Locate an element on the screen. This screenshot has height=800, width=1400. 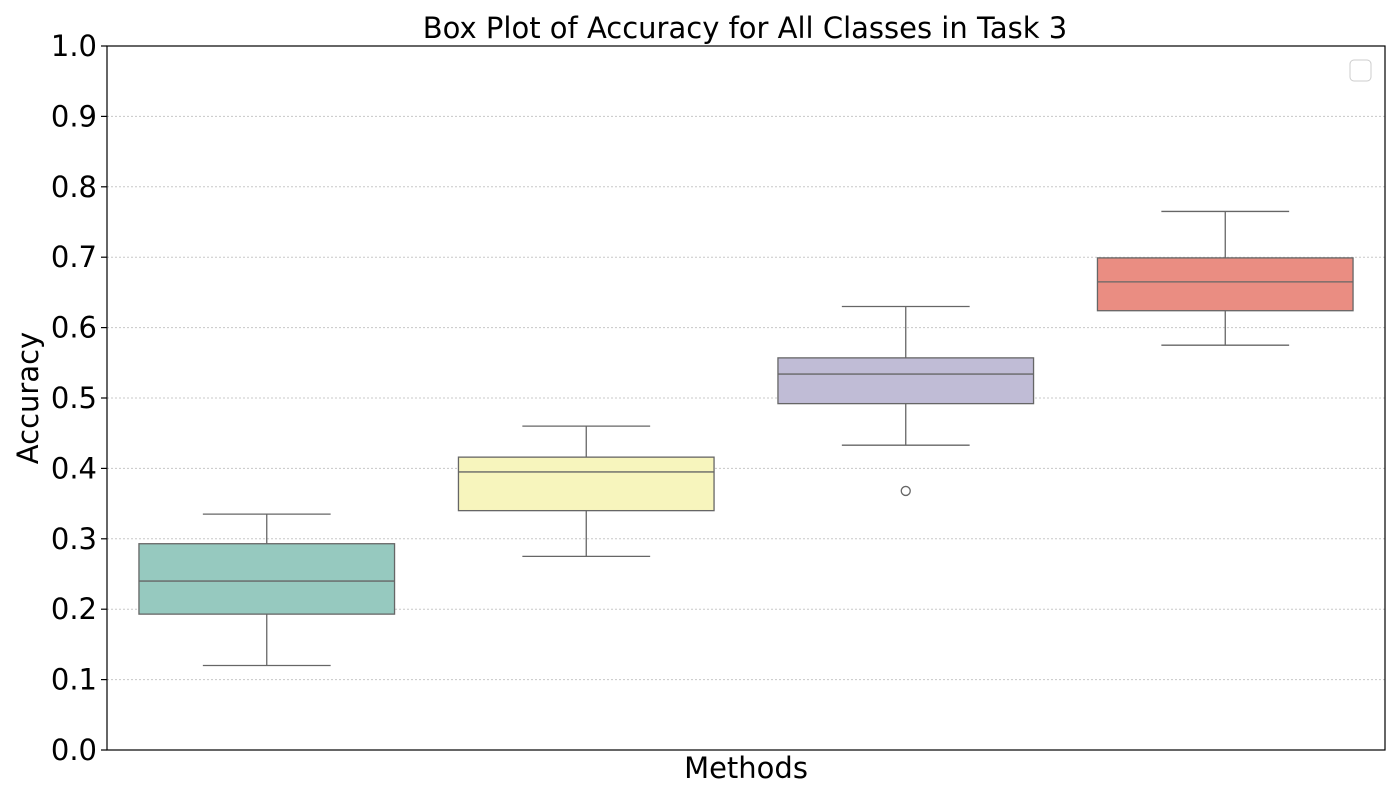
outlier-point is located at coordinates (905, 491).